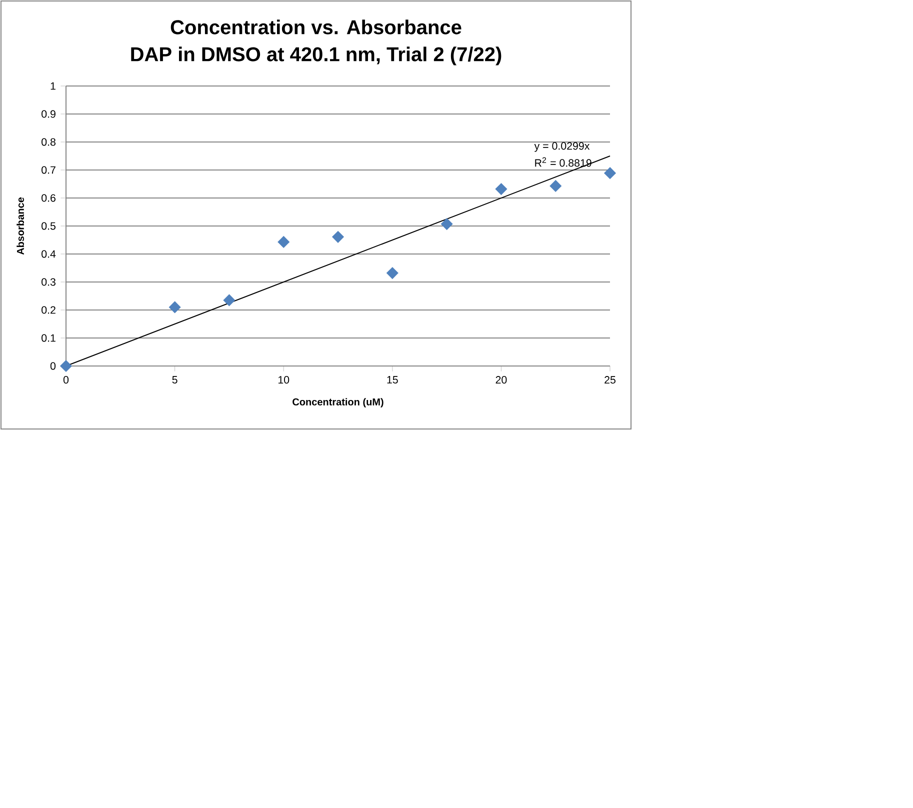  What do you see at coordinates (49, 226) in the screenshot?
I see `y-tick-label: 0.5` at bounding box center [49, 226].